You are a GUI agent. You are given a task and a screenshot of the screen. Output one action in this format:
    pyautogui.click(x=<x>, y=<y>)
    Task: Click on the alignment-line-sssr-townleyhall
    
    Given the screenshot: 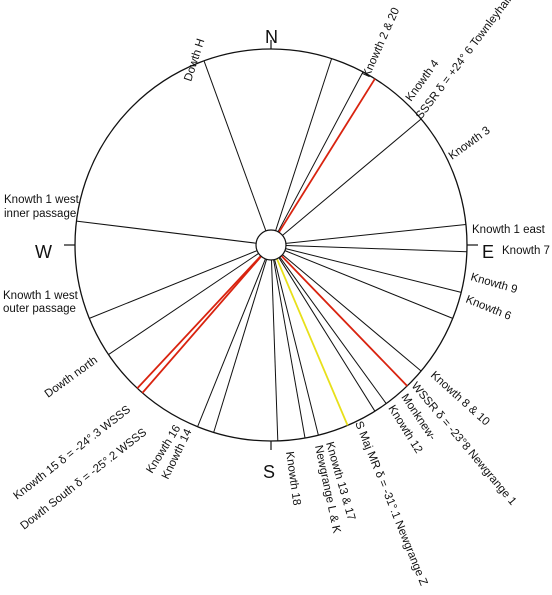 What is the action you would take?
    pyautogui.click(x=327, y=155)
    